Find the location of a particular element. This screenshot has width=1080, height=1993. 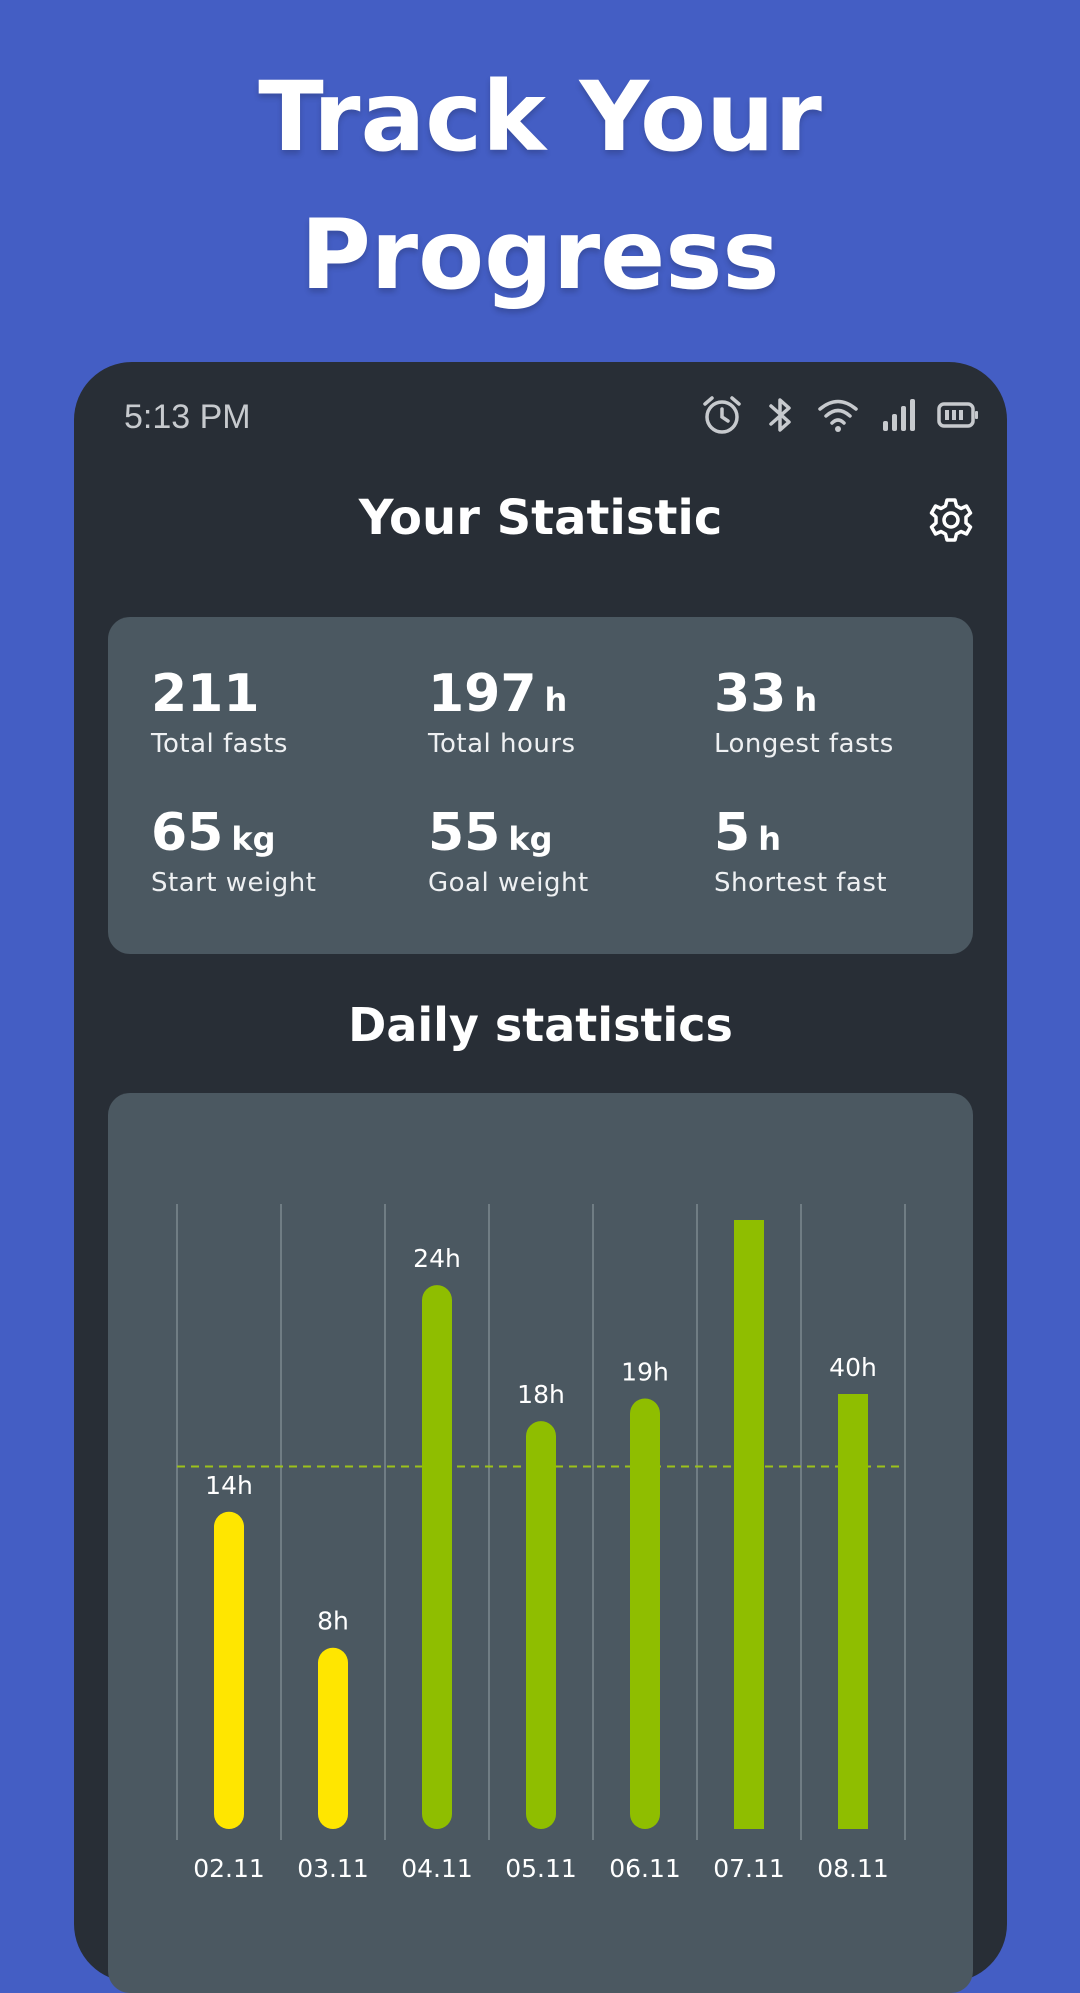

stat-label: Total fasts is located at coordinates (219, 744).